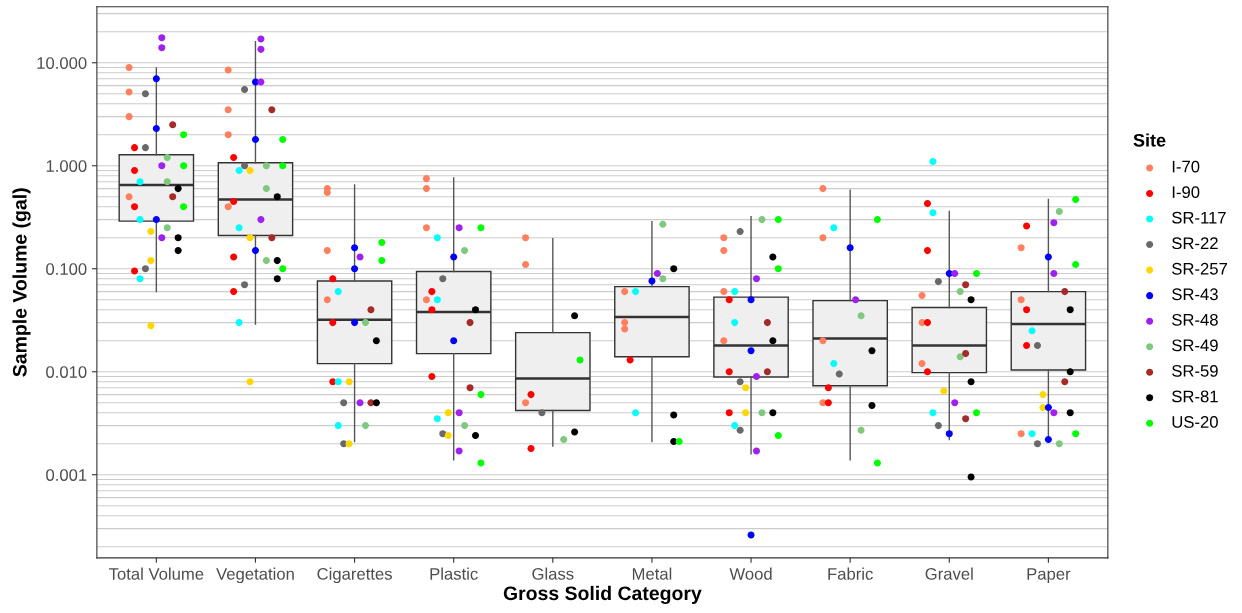 This screenshot has height=613, width=1242. I want to click on y-axis-title: Sample Volume (gal), so click(21, 282).